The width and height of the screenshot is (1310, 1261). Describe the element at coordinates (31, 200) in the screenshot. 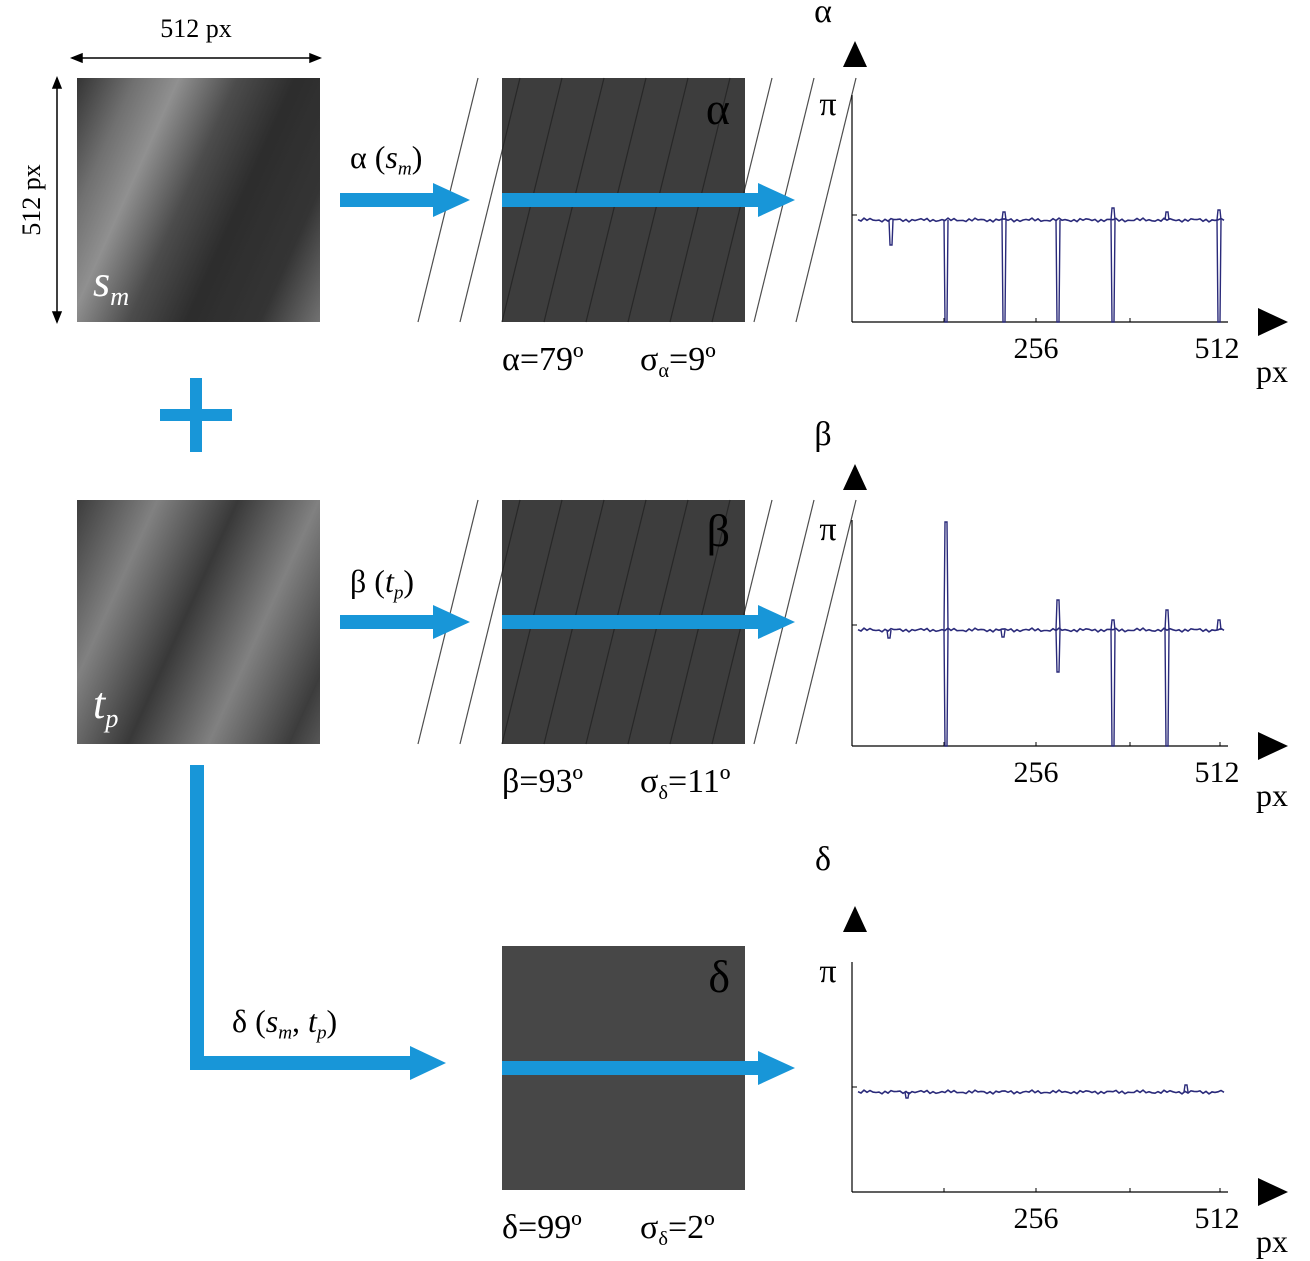

I see `height-label: 512 px` at that location.